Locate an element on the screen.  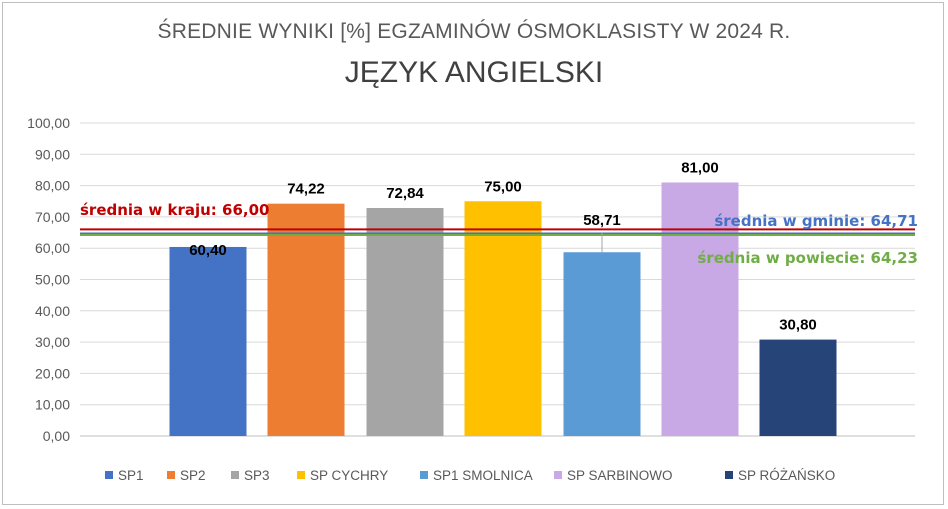
legend-label: SP2 is located at coordinates (193, 475).